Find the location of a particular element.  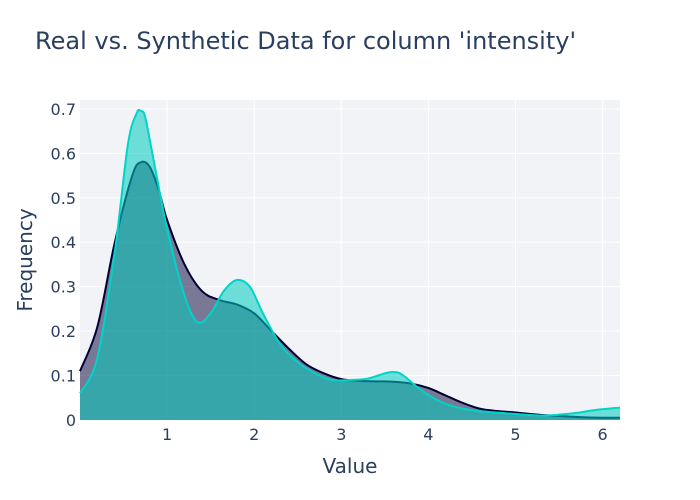

y-tick-label: 0.3 is located at coordinates (63, 287).